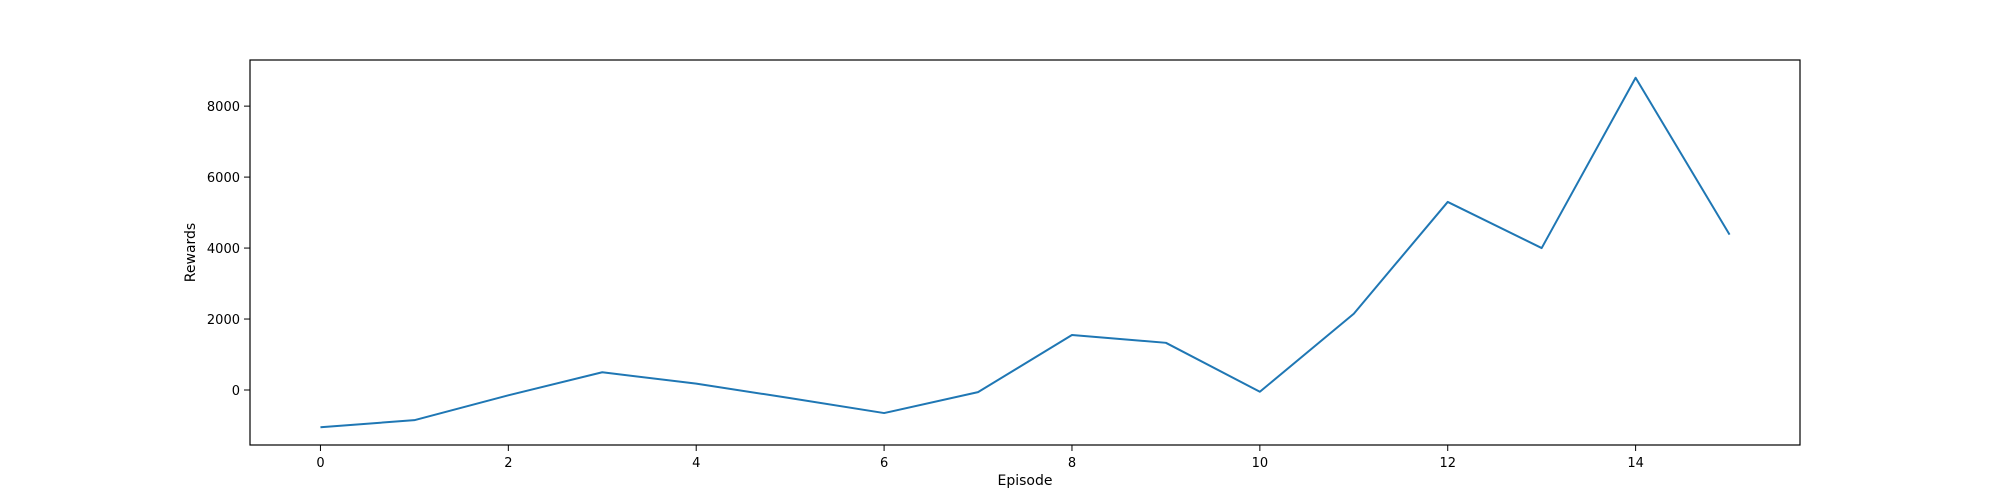 The height and width of the screenshot is (504, 2000). I want to click on x-tick-label: 0, so click(320, 463).